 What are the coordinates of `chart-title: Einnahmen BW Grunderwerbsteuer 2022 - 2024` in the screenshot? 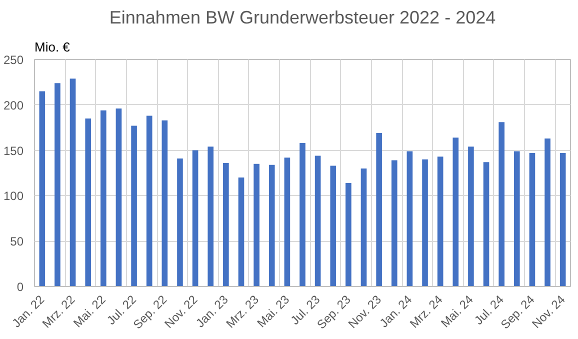 It's located at (302, 18).